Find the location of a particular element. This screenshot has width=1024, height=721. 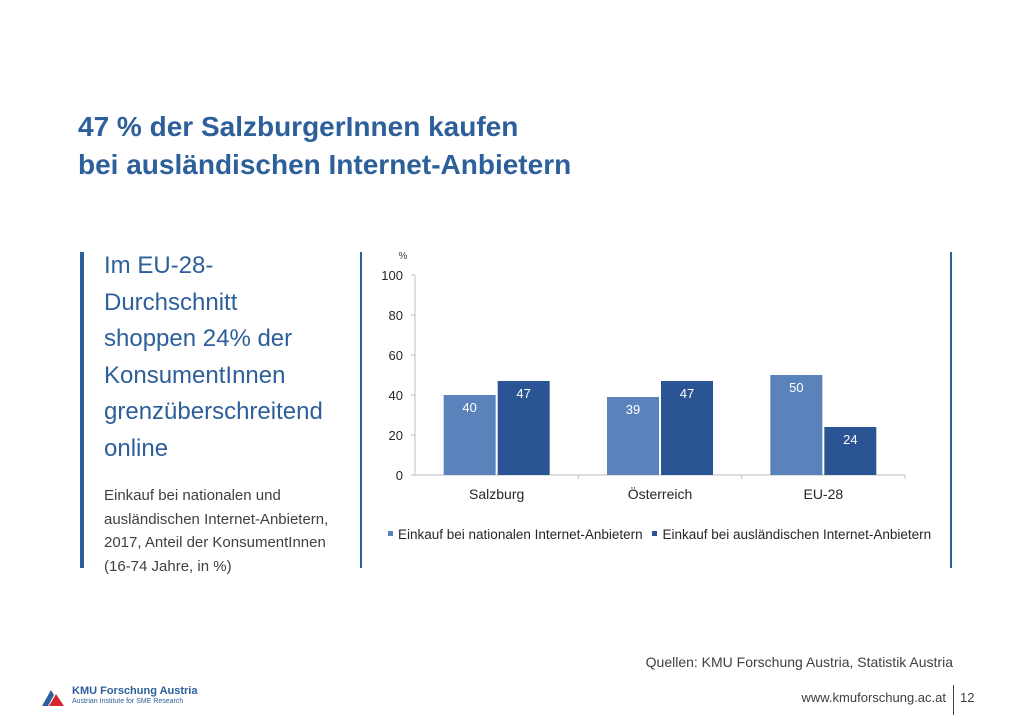

y-tick-label: 80 is located at coordinates (396, 315).